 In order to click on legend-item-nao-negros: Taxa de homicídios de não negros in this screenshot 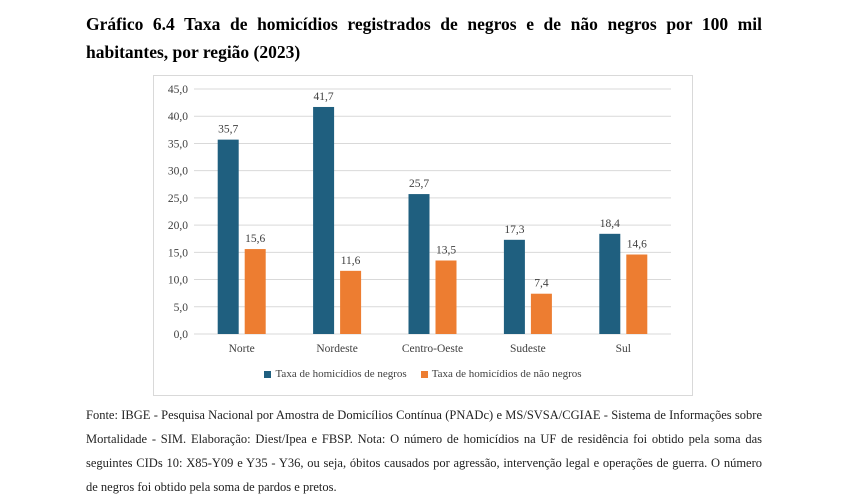, I will do `click(501, 374)`.